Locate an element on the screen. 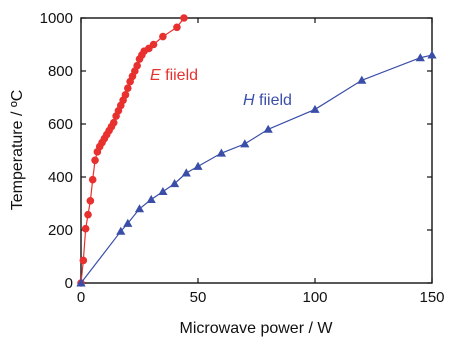 This screenshot has height=340, width=449. series-label-h-rest: fiield is located at coordinates (273, 100).